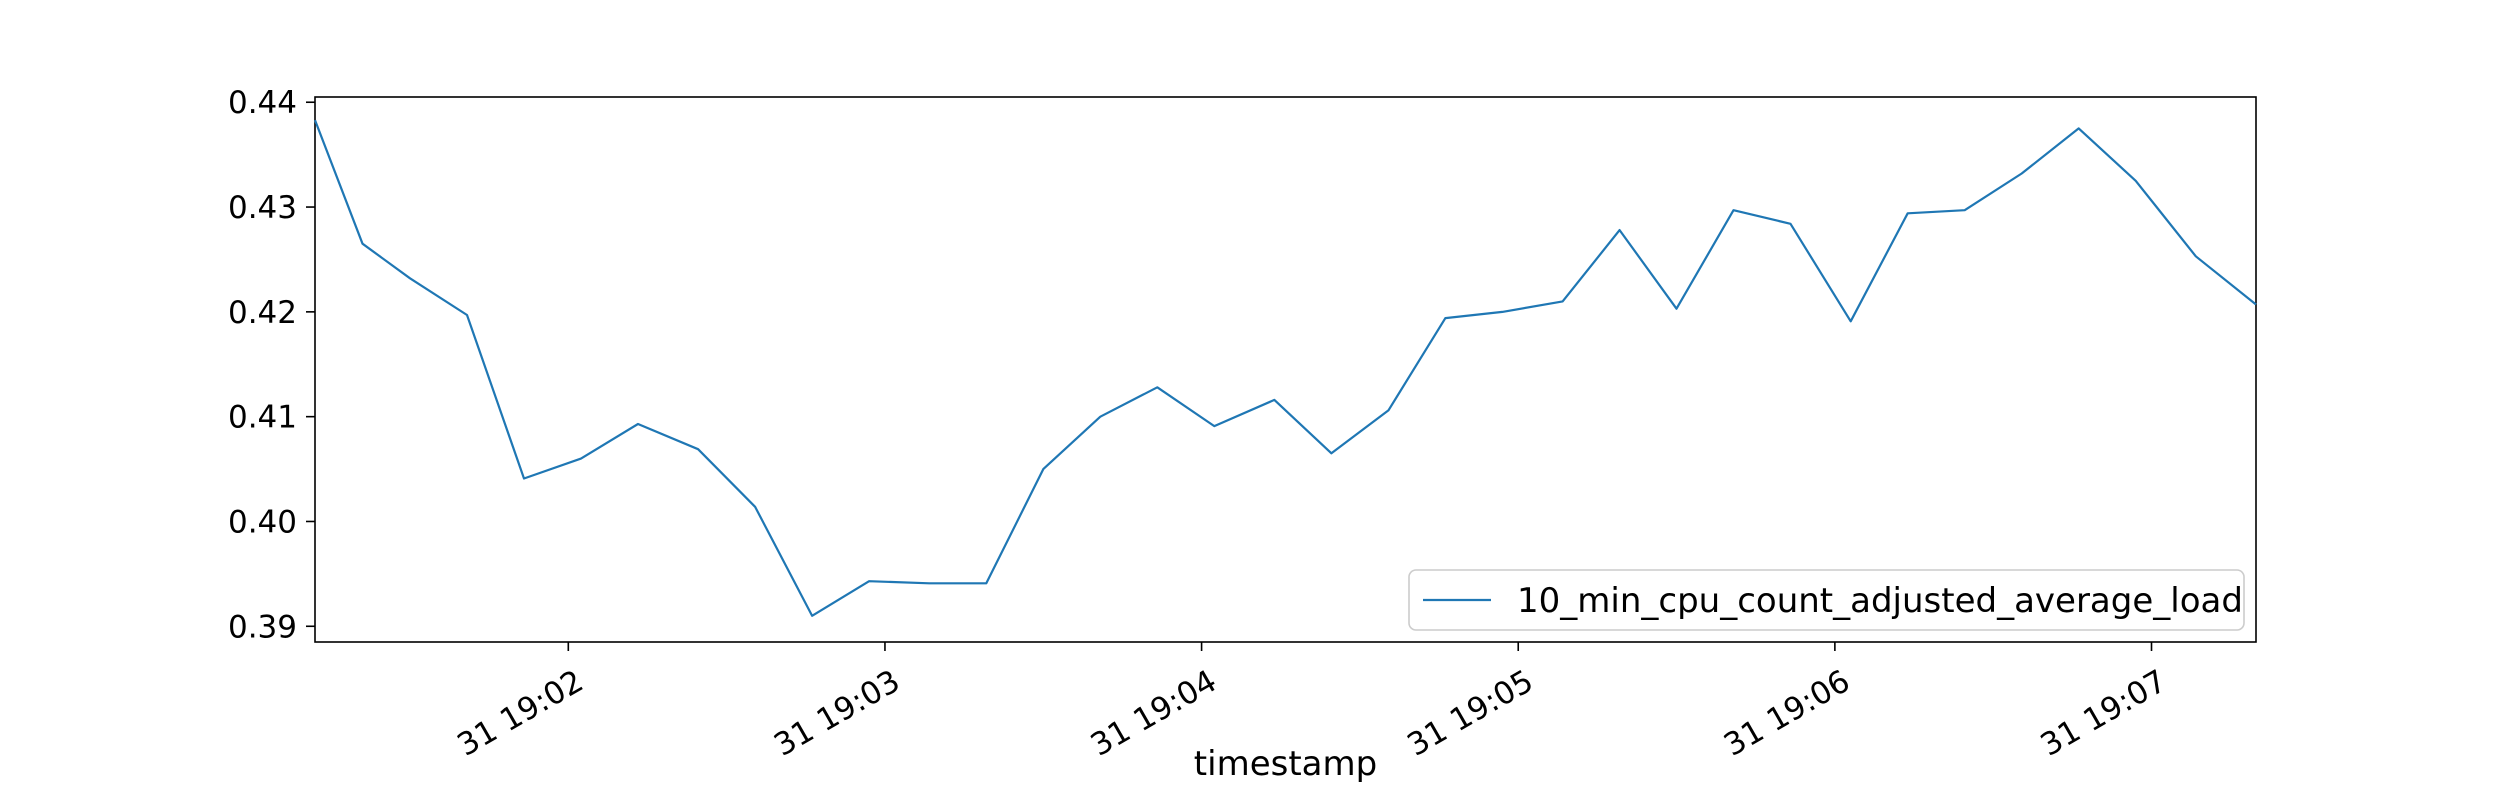 This screenshot has height=800, width=2500. What do you see at coordinates (271, 365) in the screenshot?
I see `y-axis: 0.39 0.40 0.41 0.42 0.43 0.44` at bounding box center [271, 365].